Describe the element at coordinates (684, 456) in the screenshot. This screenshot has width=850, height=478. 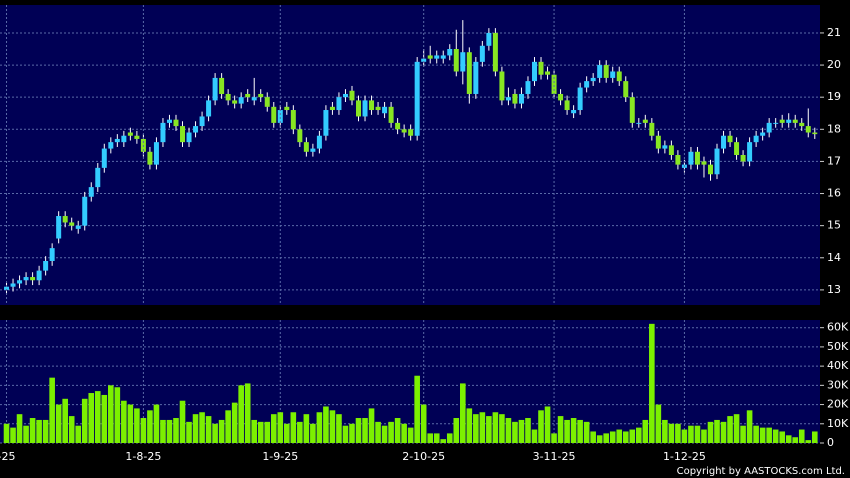
I see `x-tick-label: 1-12-25` at that location.